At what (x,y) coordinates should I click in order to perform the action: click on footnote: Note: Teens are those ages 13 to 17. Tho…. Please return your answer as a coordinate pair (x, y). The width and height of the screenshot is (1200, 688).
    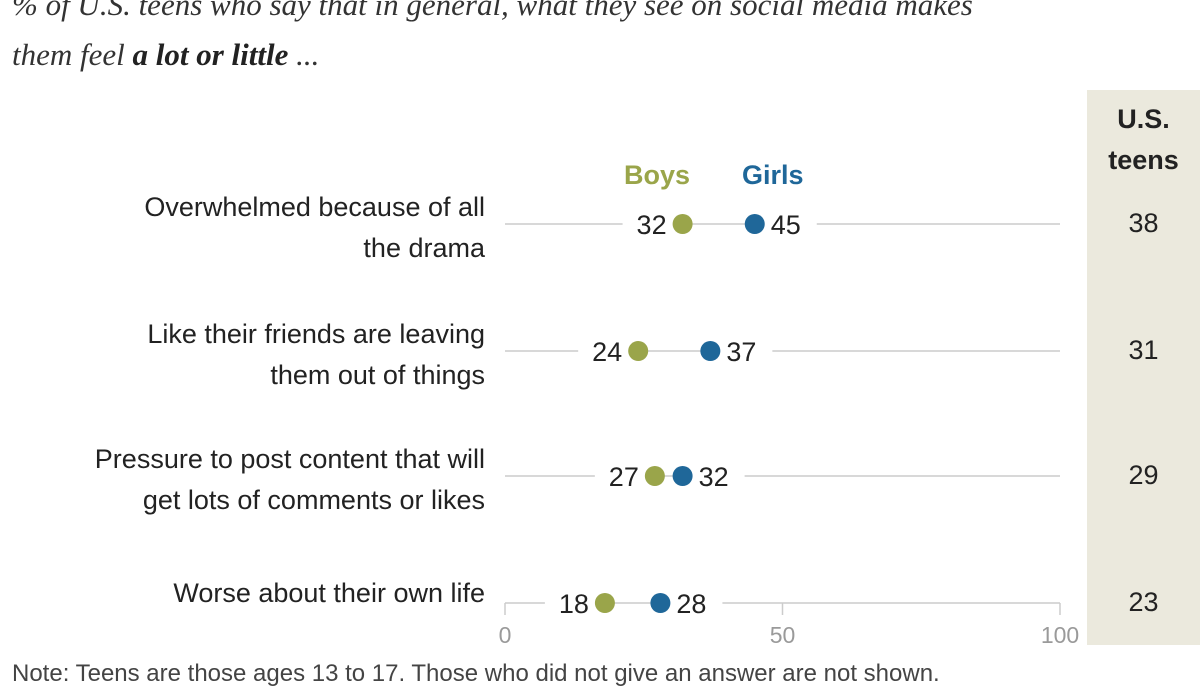
    Looking at the image, I should click on (476, 673).